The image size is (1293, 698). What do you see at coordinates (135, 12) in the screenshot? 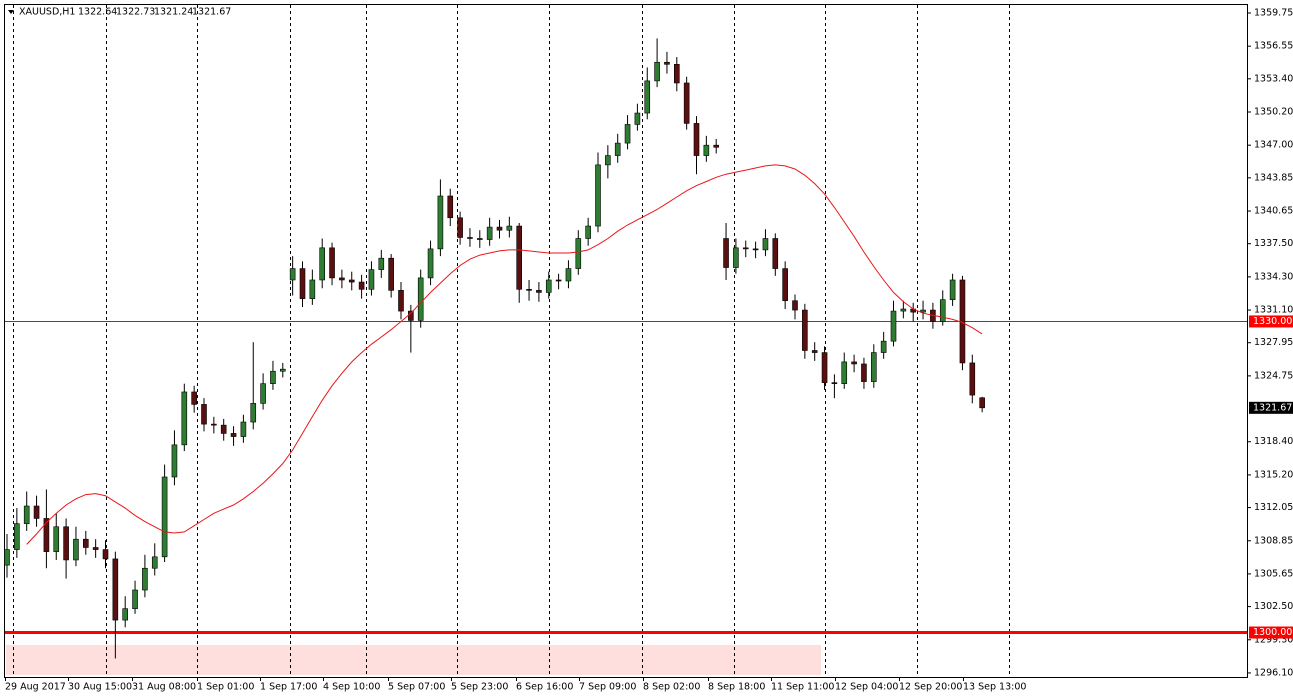
I see `header-high: 1322.73` at bounding box center [135, 12].